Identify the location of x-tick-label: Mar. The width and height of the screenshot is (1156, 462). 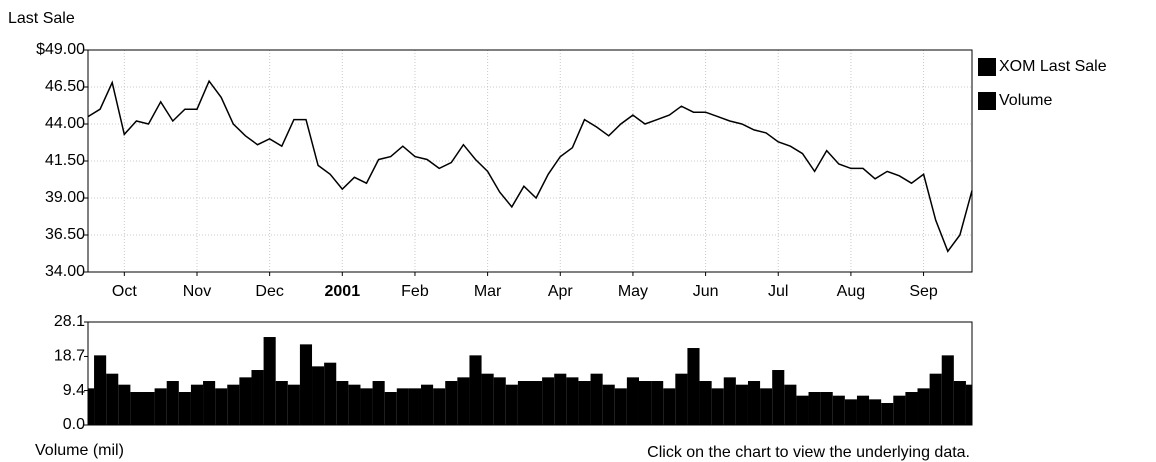
(488, 291).